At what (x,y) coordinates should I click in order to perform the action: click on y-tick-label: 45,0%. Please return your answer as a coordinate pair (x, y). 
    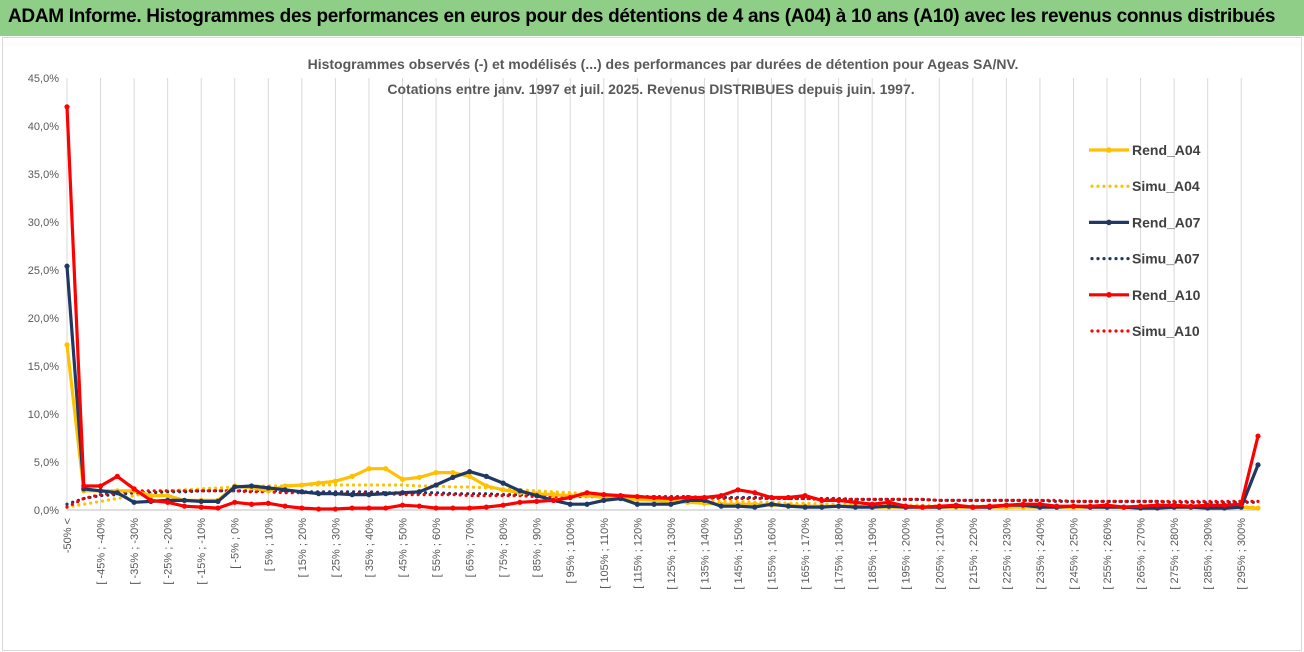
    Looking at the image, I should click on (43, 79).